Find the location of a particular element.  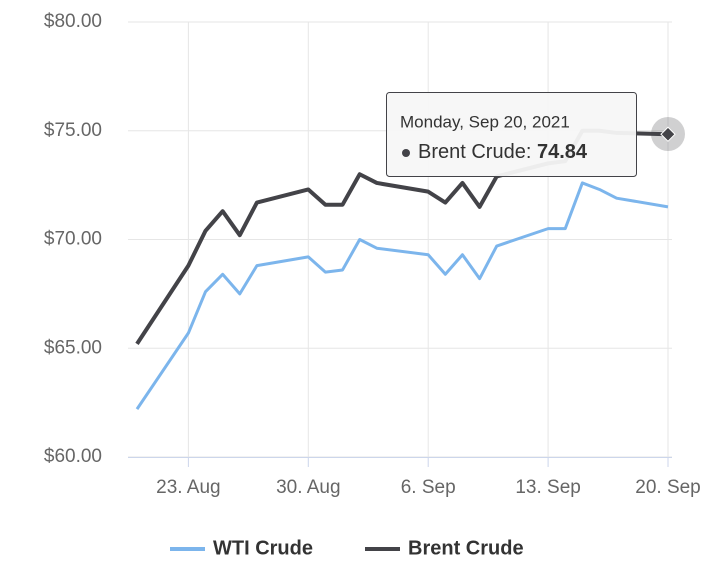

x-tick-label: 23. Aug is located at coordinates (188, 487).